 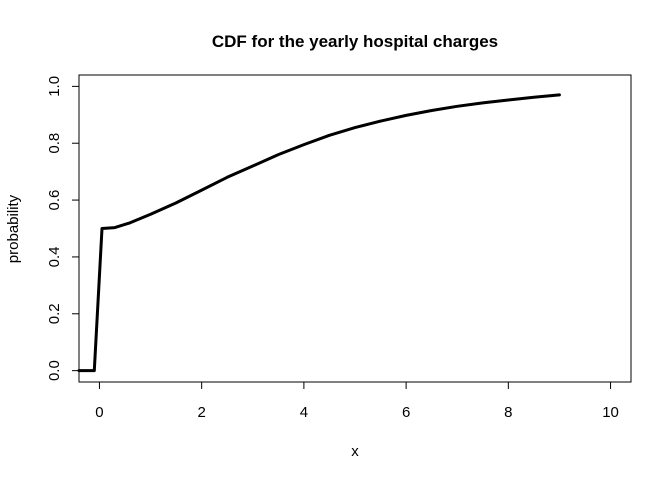 I want to click on chart-title: CDF for the yearly hospital charges, so click(x=355, y=41).